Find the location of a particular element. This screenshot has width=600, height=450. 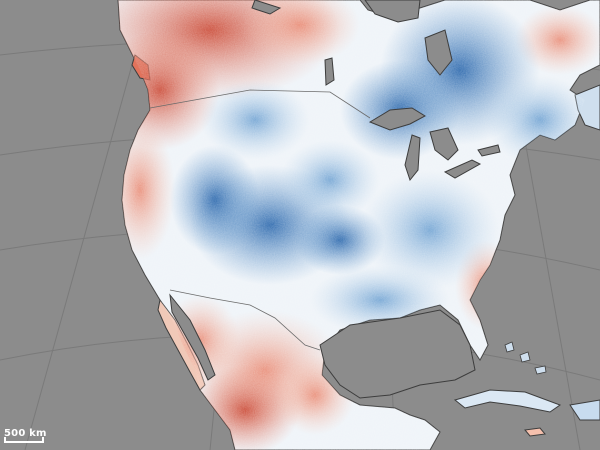

lake-ontario is located at coordinates (489, 150).